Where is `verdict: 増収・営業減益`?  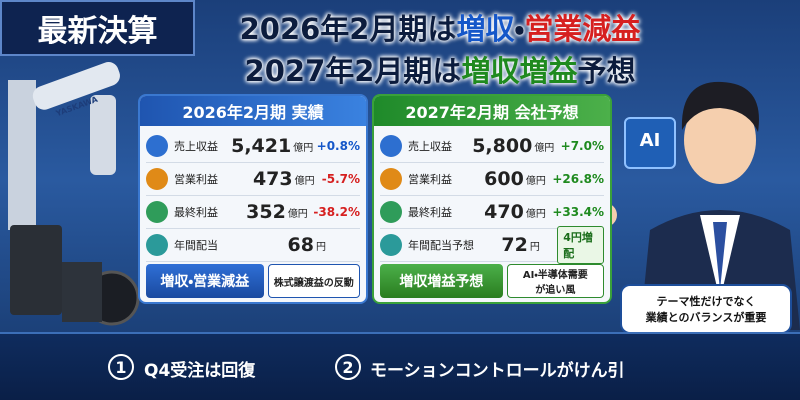
verdict: 増収・営業減益 is located at coordinates (205, 281).